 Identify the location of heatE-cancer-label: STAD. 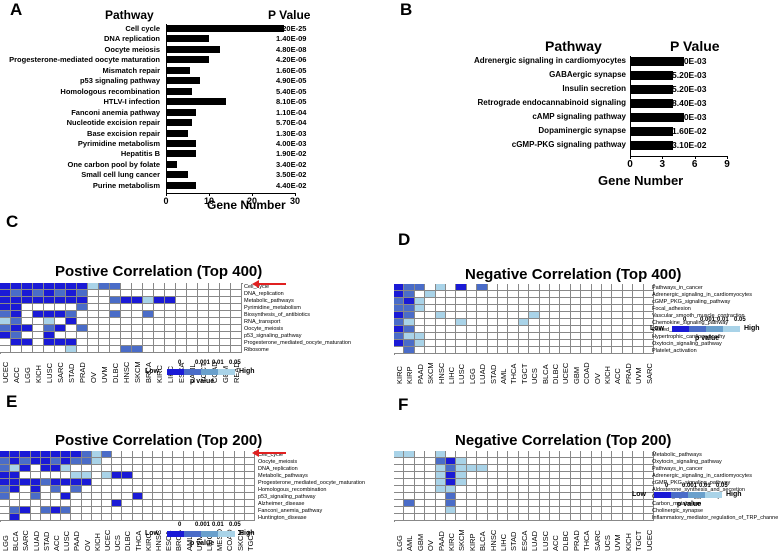
(46, 541).